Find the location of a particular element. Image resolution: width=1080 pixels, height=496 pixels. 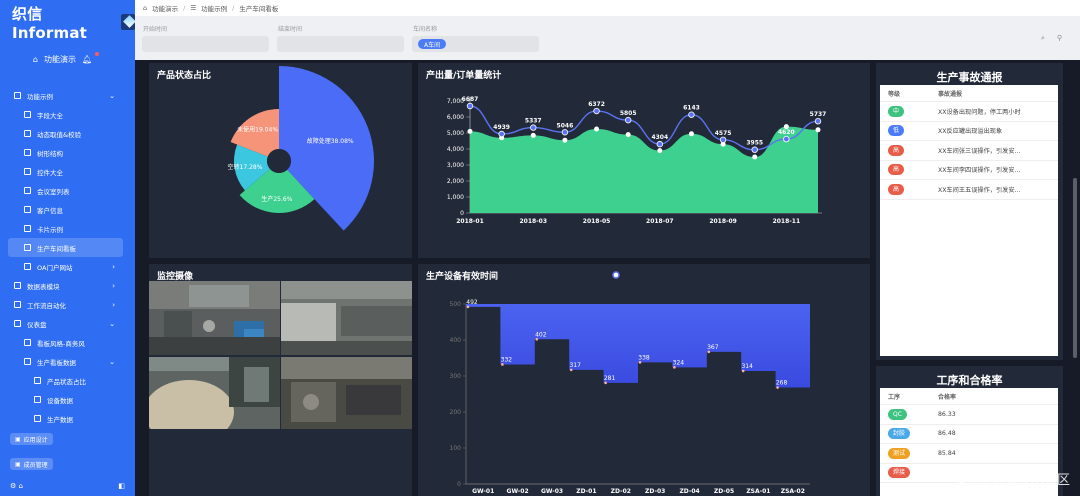

sidebar-item: 会议室列表 is located at coordinates (67, 190).